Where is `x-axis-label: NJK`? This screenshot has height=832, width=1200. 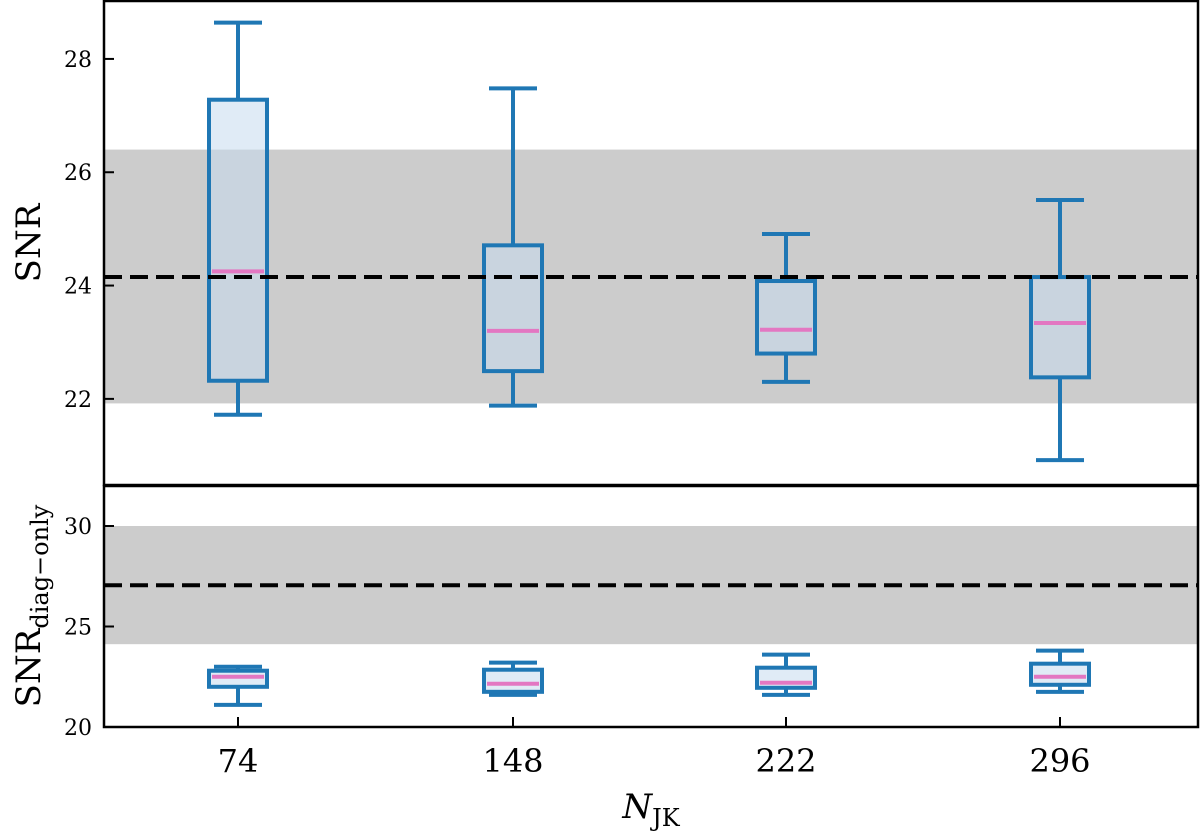 x-axis-label: NJK is located at coordinates (650, 809).